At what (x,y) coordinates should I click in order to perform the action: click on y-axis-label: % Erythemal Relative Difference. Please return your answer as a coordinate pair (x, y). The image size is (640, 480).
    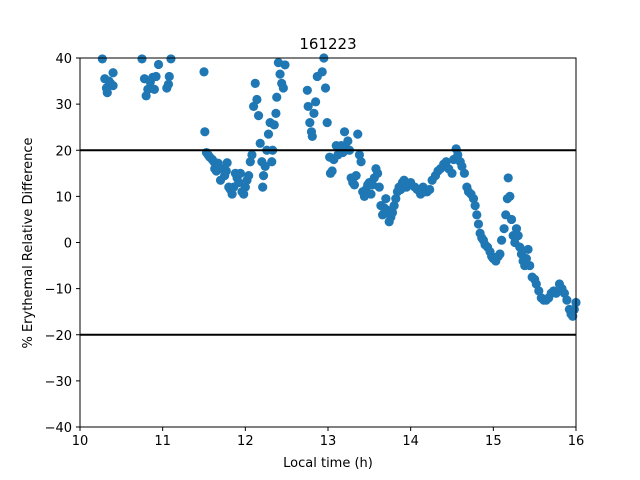
    Looking at the image, I should click on (28, 242).